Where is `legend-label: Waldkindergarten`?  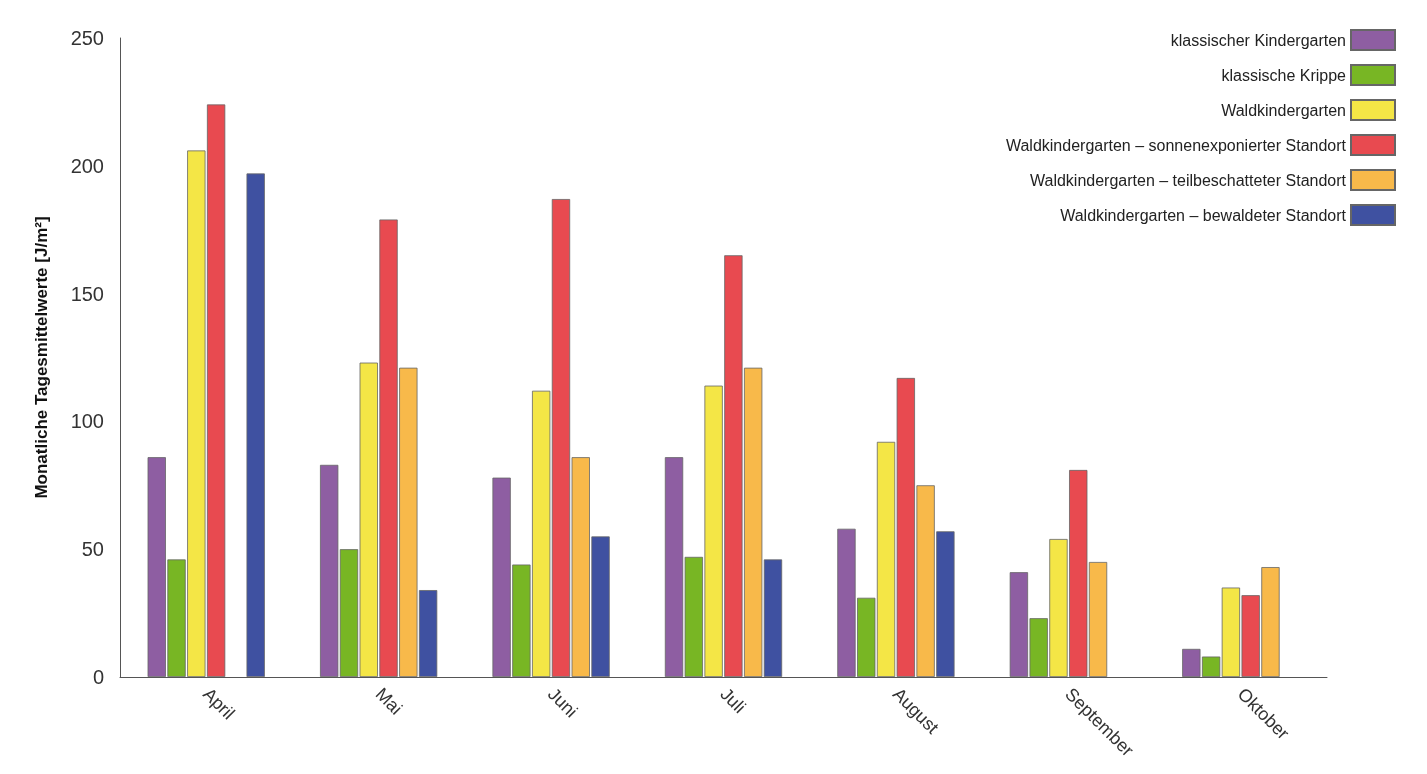 legend-label: Waldkindergarten is located at coordinates (1283, 110).